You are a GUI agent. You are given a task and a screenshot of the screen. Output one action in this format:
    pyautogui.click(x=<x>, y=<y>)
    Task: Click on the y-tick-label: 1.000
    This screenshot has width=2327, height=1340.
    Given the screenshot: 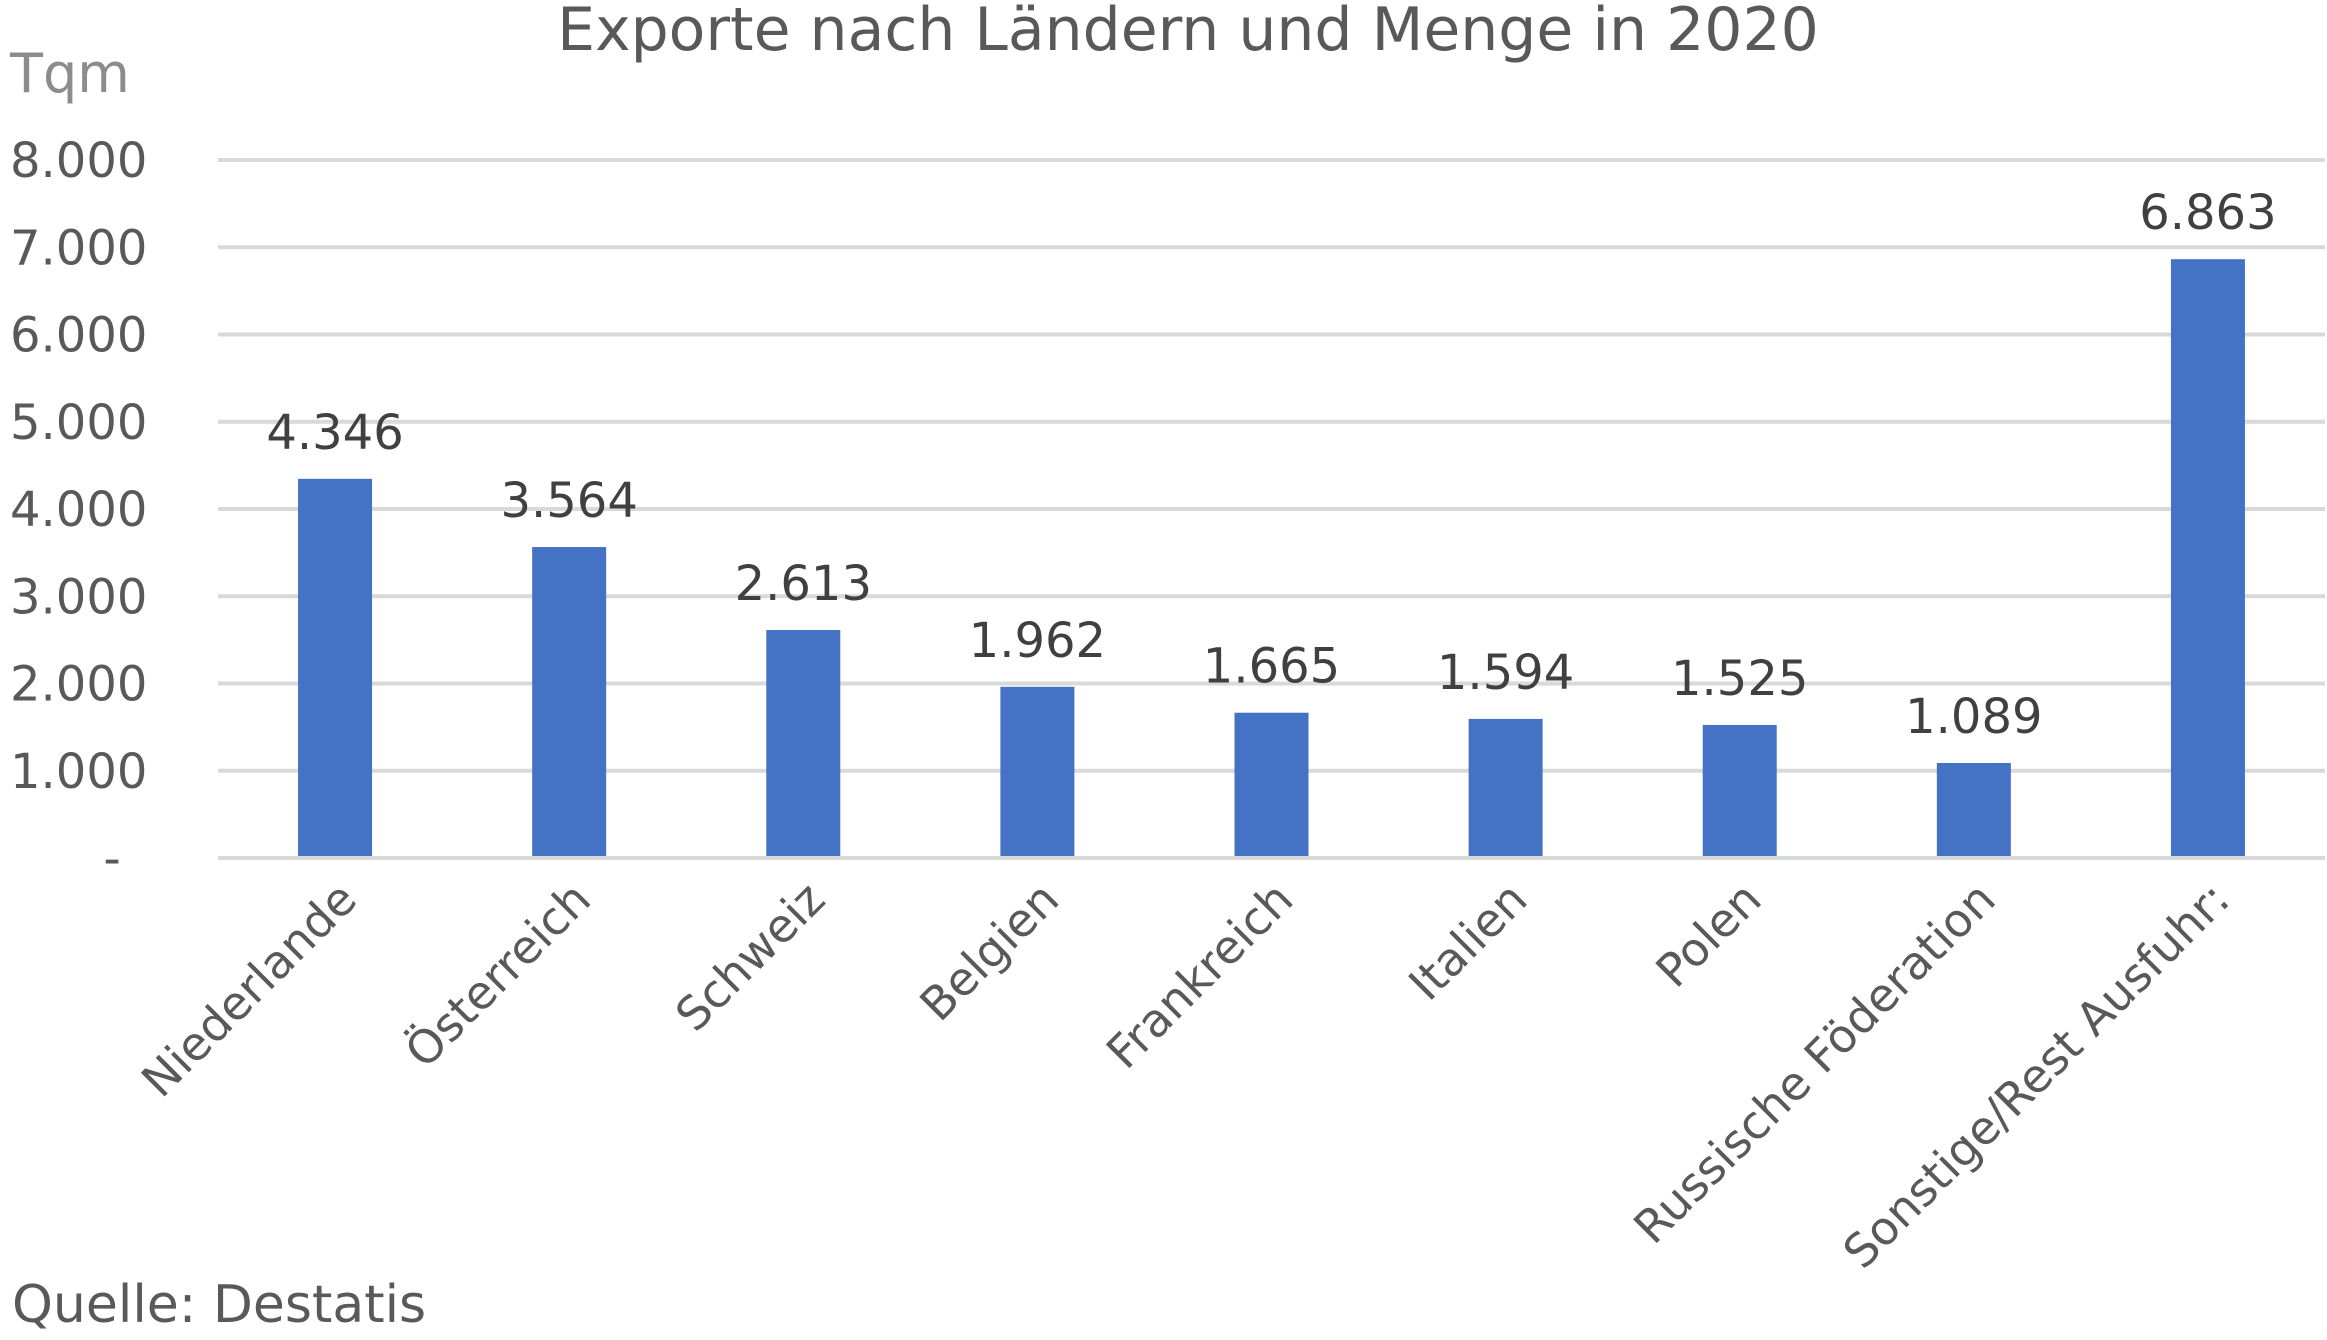 What is the action you would take?
    pyautogui.click(x=78, y=772)
    